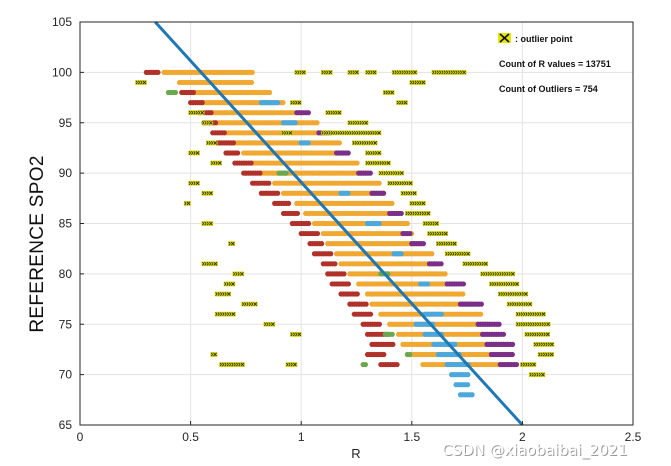  What do you see at coordinates (633, 437) in the screenshot?
I see `x-tick-label: 2.5` at bounding box center [633, 437].